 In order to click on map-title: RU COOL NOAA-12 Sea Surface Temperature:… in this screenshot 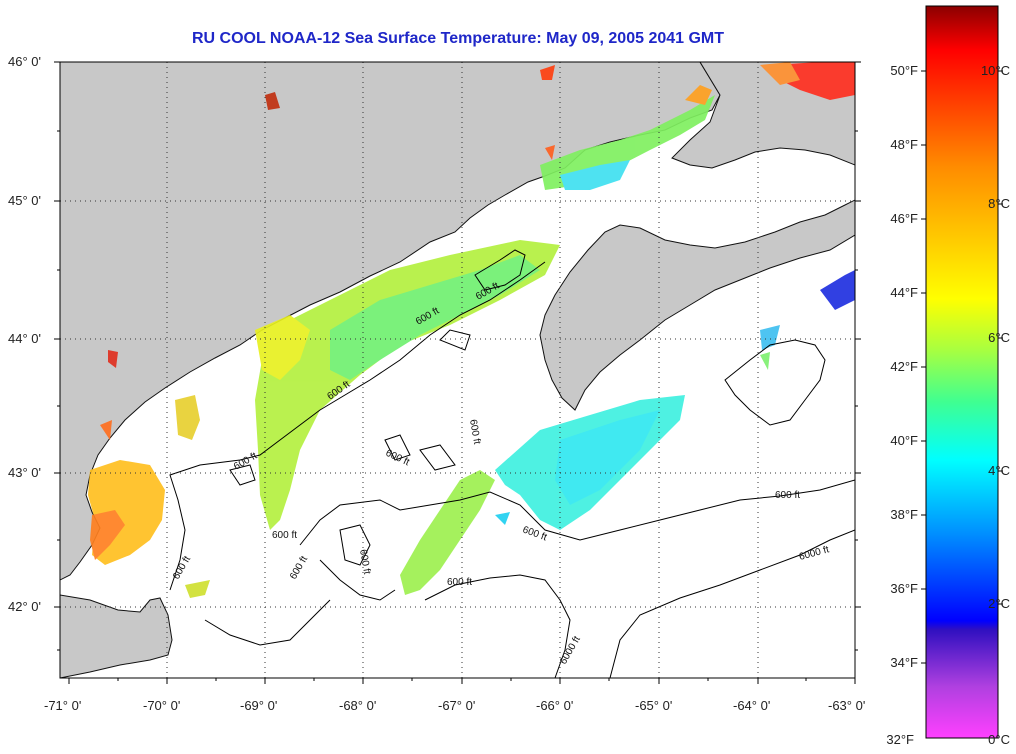, I will do `click(458, 38)`.